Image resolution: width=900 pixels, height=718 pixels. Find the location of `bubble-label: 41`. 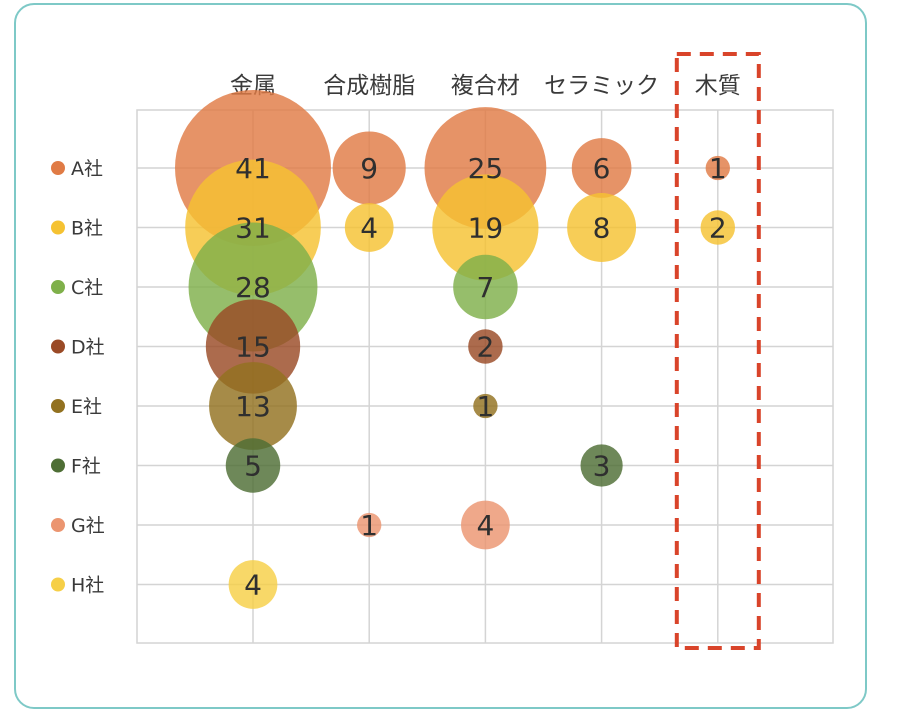

bubble-label: 41 is located at coordinates (253, 168).